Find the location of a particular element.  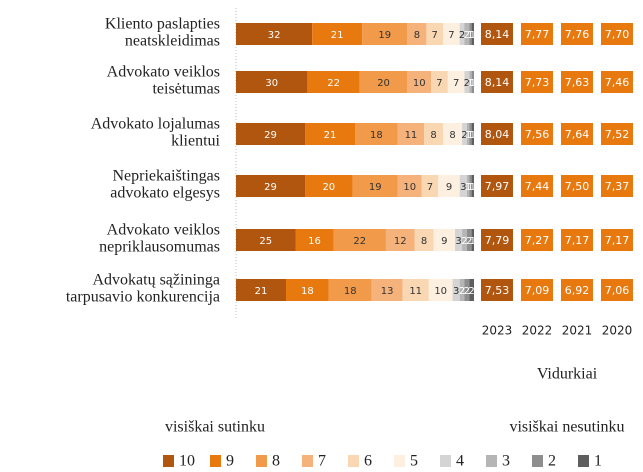

year-label: 2023 is located at coordinates (497, 331).